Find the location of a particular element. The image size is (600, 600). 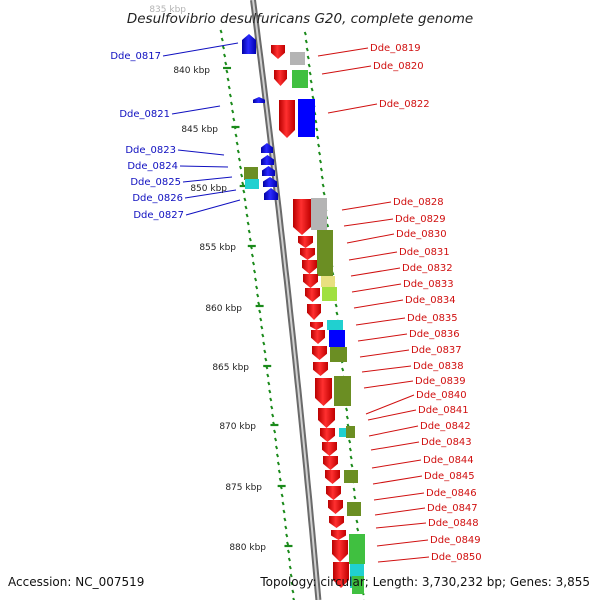

gene-label: Dde_0844 is located at coordinates (448, 460).